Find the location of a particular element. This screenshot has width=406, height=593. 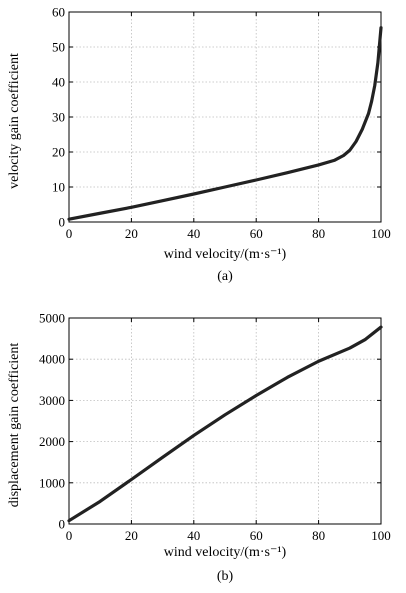

chart-a-y-tick-label: 20 is located at coordinates (58, 152).